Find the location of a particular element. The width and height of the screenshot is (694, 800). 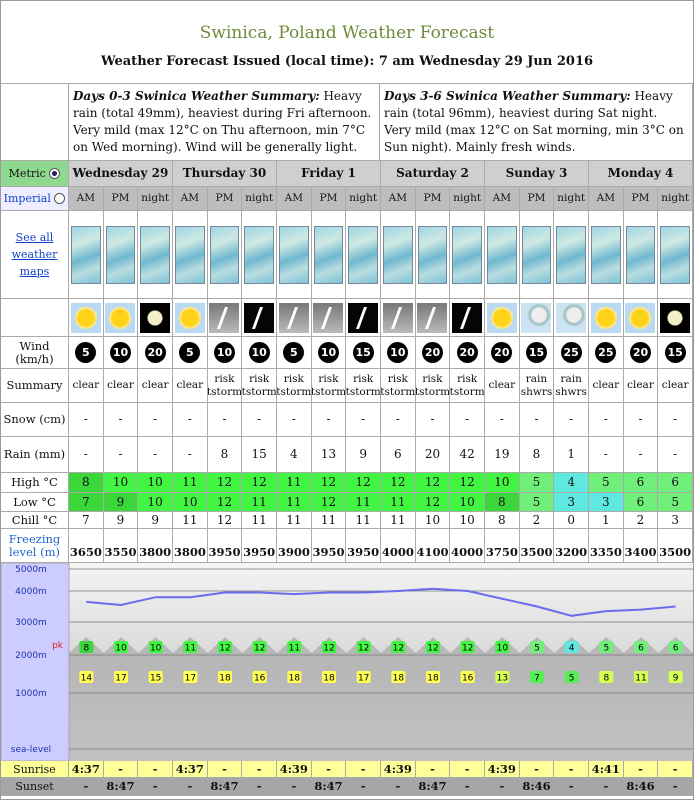

period-header: PM is located at coordinates (433, 199).